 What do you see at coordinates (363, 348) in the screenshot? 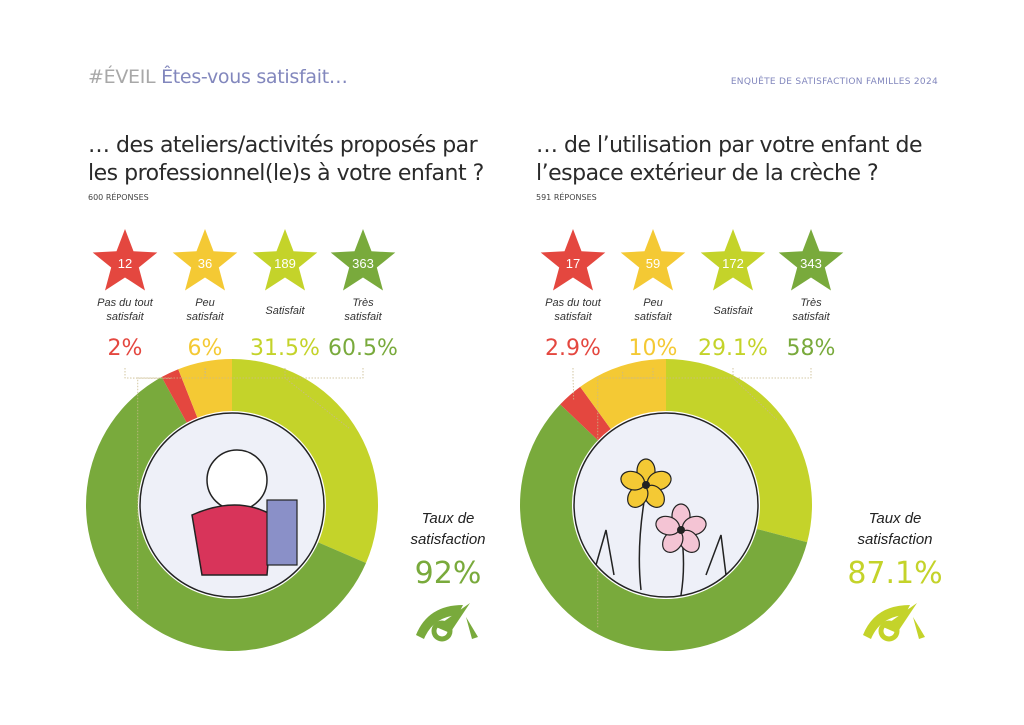
I see `rating-percent: 60.5%` at bounding box center [363, 348].